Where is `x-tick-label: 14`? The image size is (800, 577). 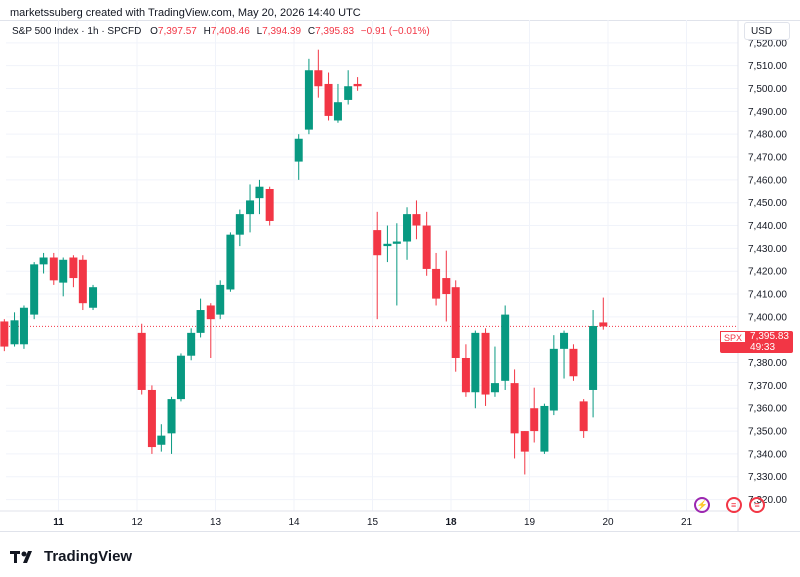
x-tick-label: 14 is located at coordinates (294, 522).